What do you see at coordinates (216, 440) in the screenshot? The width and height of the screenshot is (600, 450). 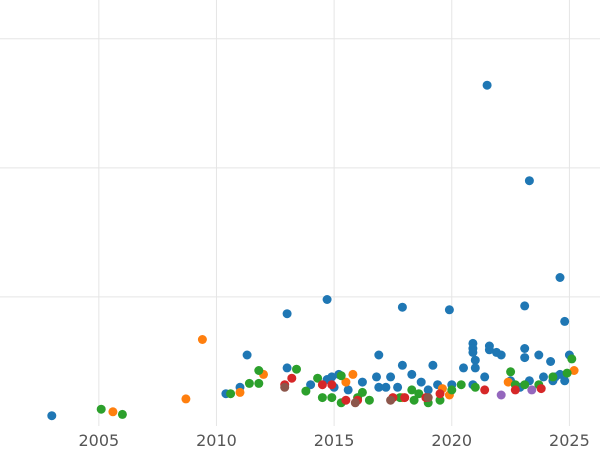 I see `x-tick-label-2010: 2010` at bounding box center [216, 440].